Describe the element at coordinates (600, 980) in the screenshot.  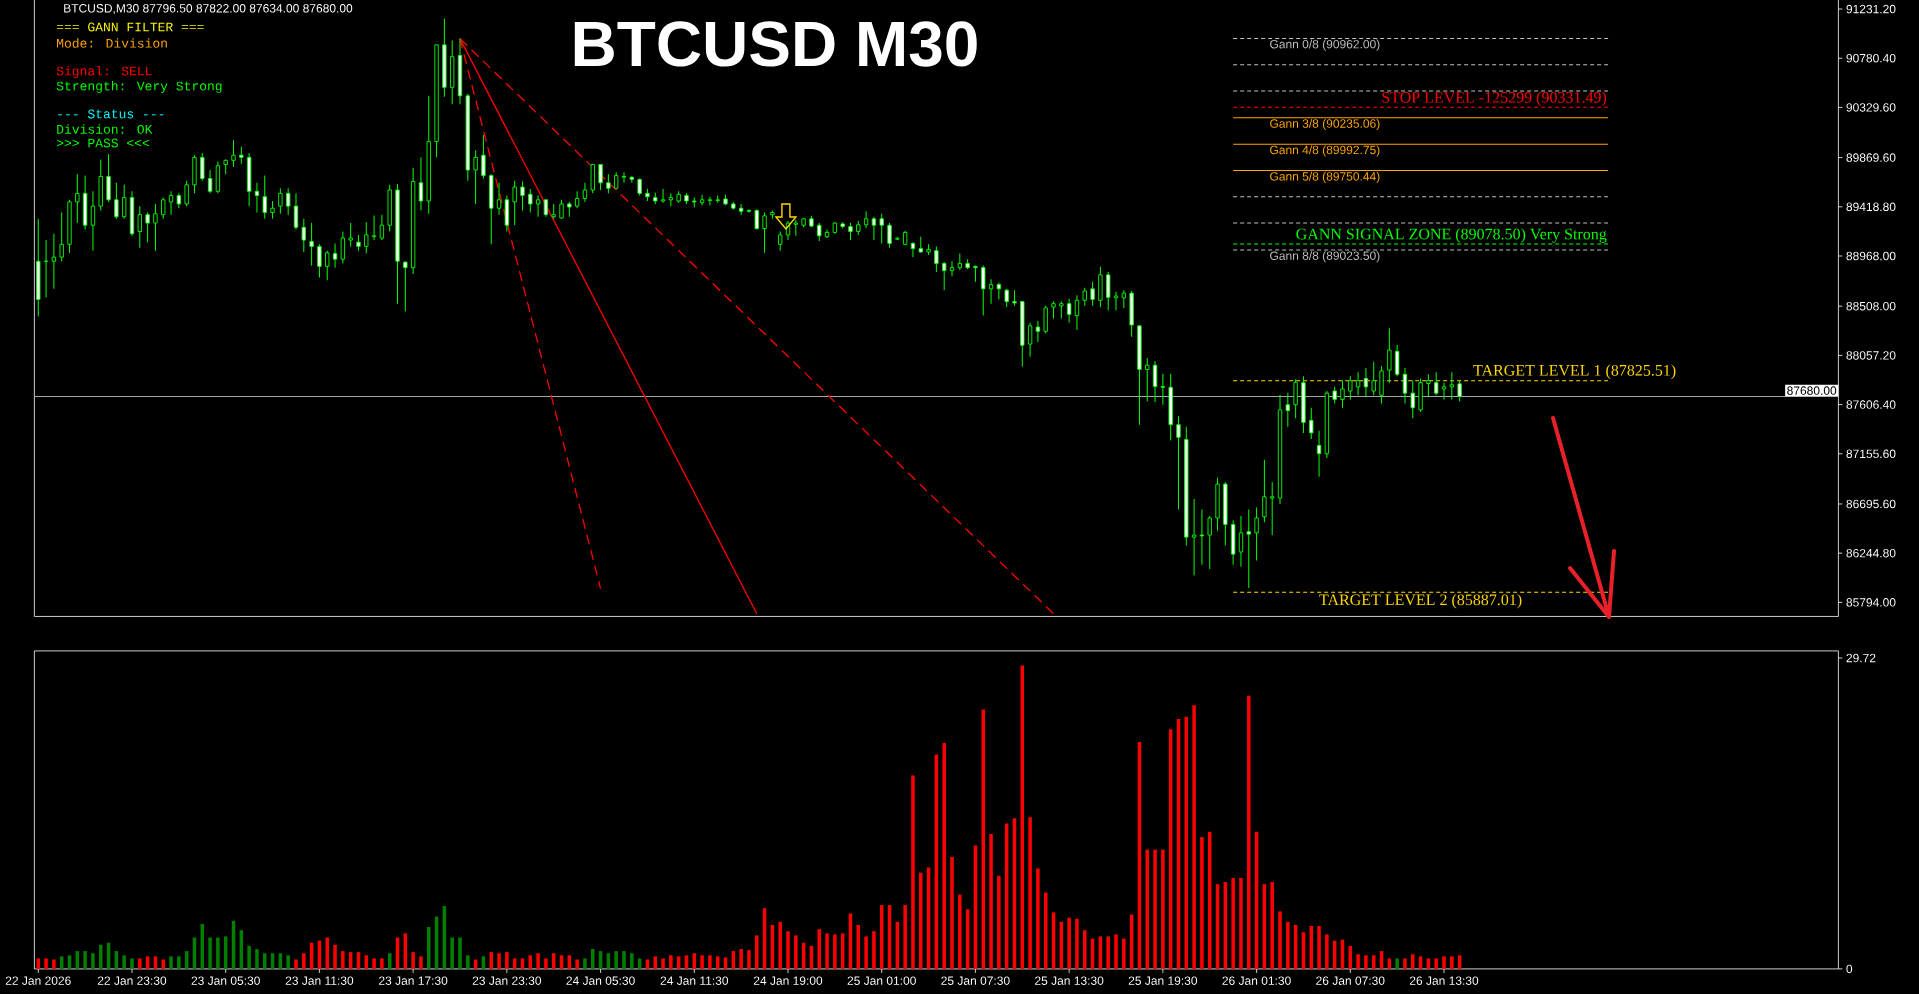
I see `x-tick-label: 24 Jan 05:30` at that location.